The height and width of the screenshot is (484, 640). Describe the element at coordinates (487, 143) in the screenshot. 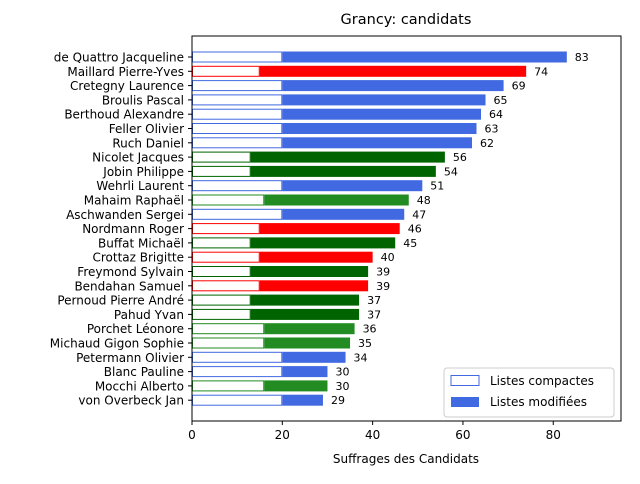

I see `data-label: 62` at that location.